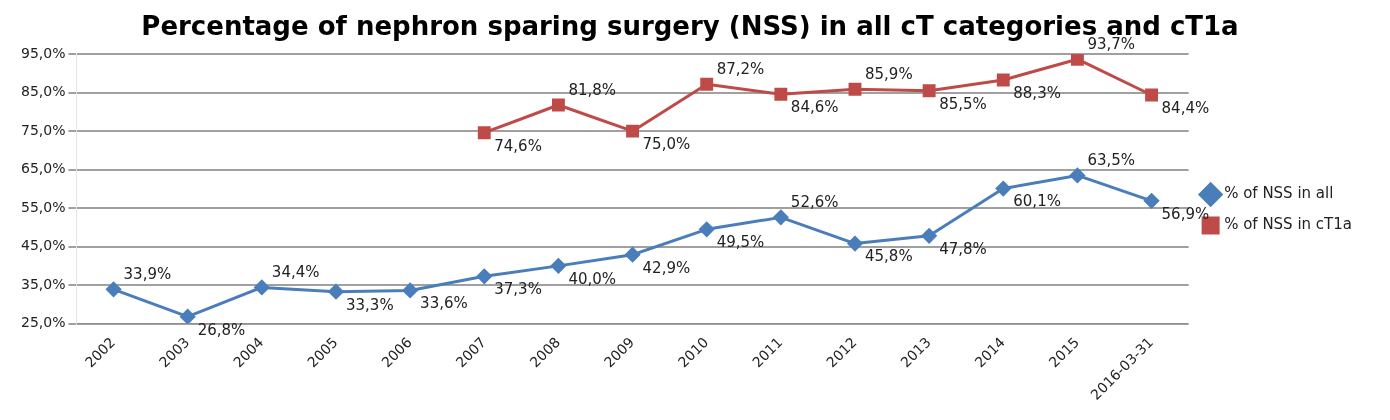 The image size is (1390, 420). I want to click on data-label: 37,3%, so click(518, 289).